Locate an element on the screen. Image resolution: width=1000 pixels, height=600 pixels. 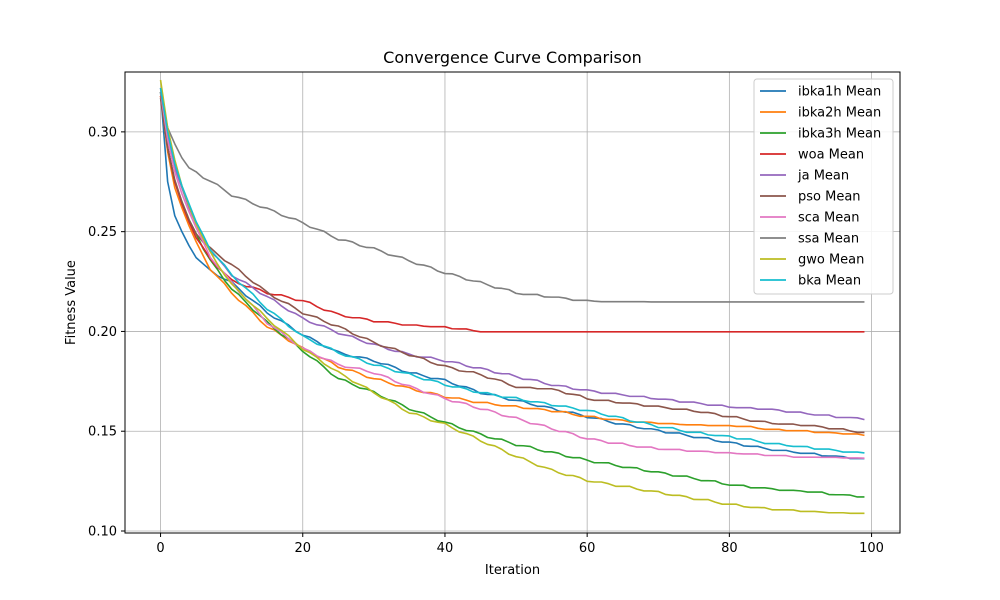
legend-label: gwo Mean is located at coordinates (831, 260).